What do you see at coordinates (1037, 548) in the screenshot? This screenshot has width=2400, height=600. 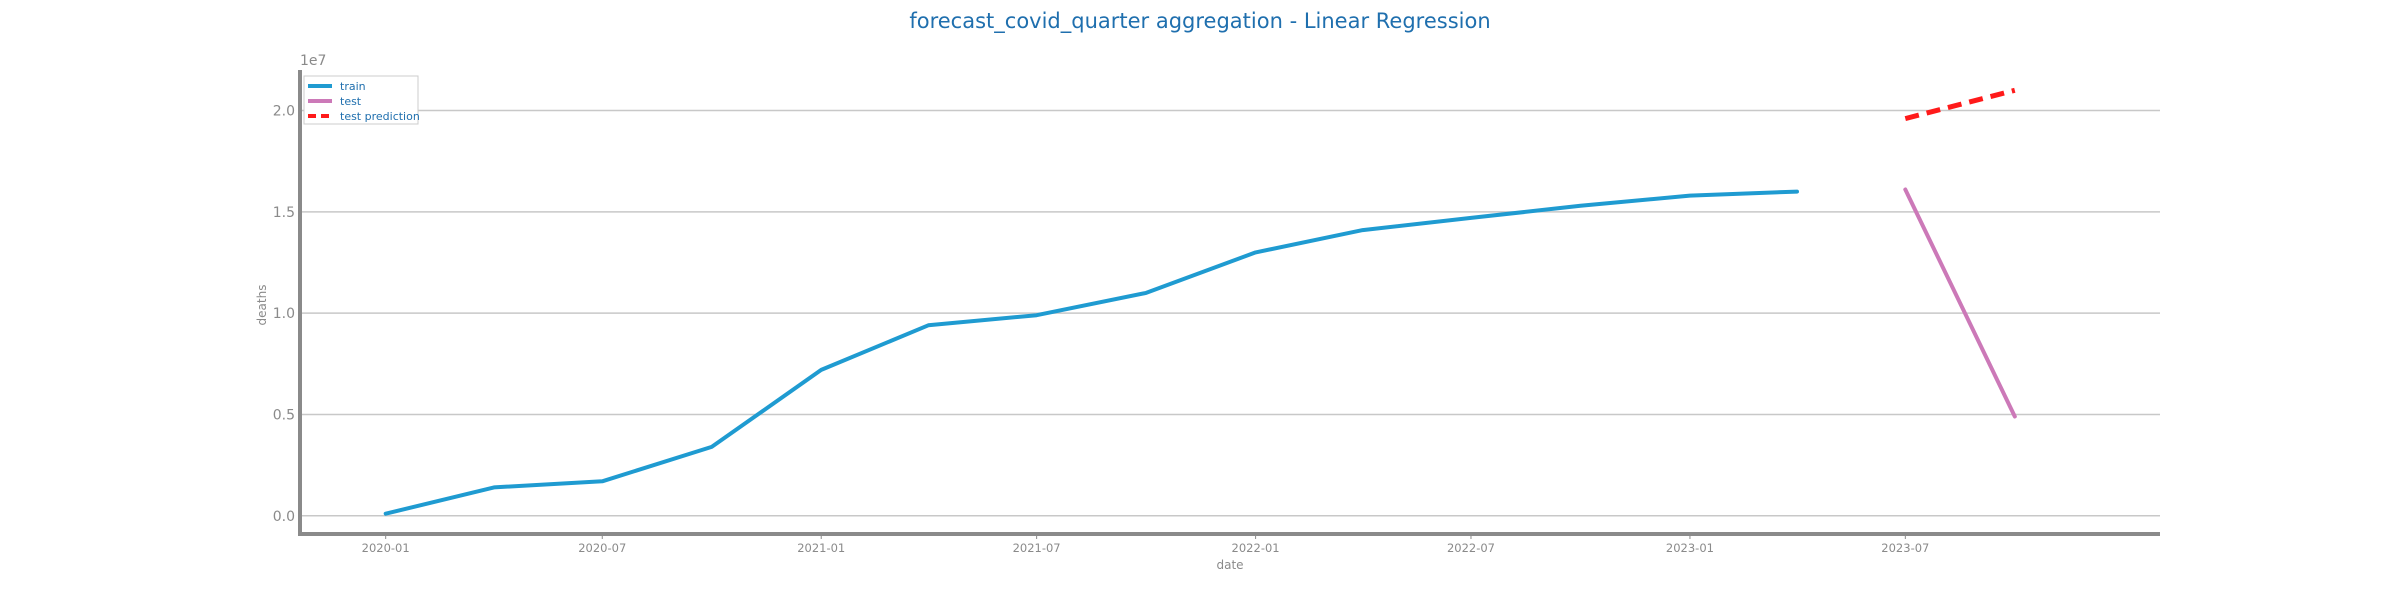 I see `x-tick-label: 2021-07` at bounding box center [1037, 548].